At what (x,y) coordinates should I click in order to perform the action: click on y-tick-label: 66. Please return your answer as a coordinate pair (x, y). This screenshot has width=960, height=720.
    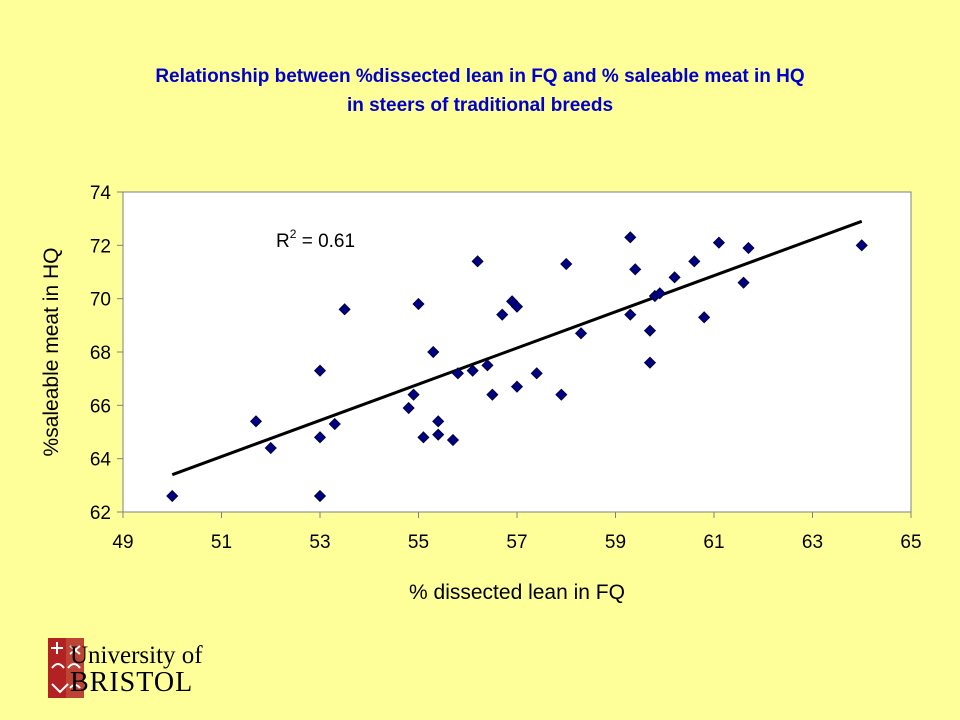
    Looking at the image, I should click on (100, 406).